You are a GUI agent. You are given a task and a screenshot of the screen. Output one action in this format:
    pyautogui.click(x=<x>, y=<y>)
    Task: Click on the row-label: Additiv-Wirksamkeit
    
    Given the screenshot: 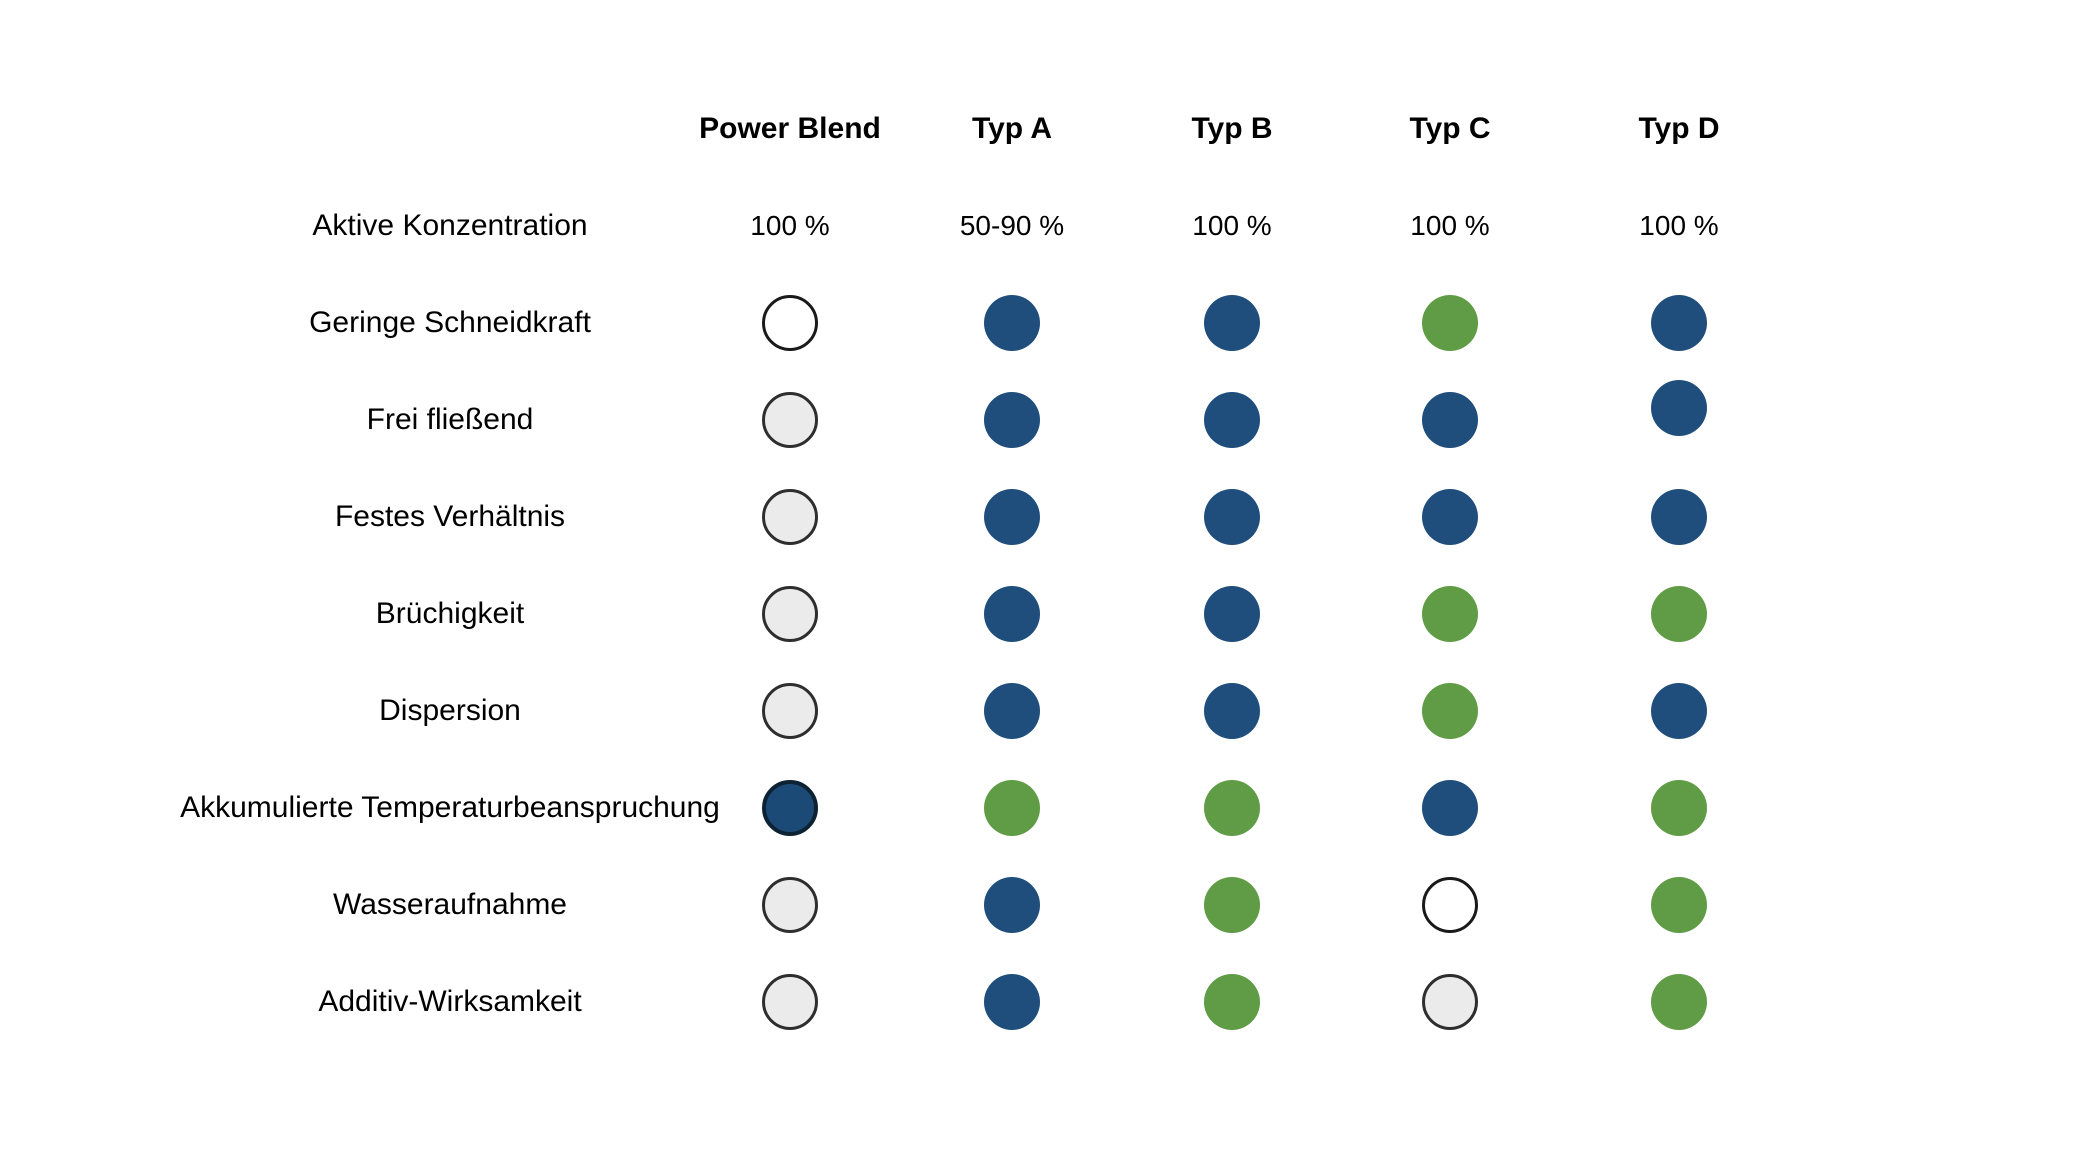 What is the action you would take?
    pyautogui.click(x=450, y=1001)
    